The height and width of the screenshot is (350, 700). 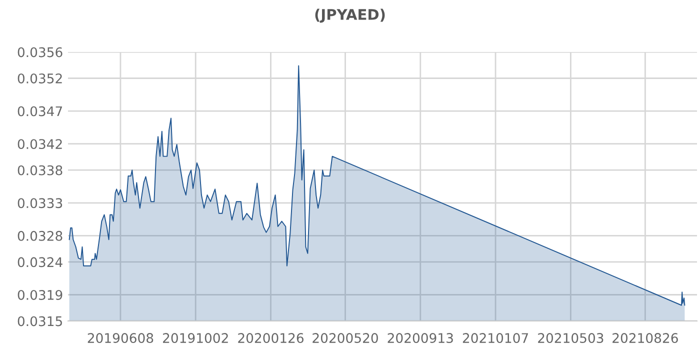 What do you see at coordinates (40, 170) in the screenshot?
I see `y-tick-label: 0.0338` at bounding box center [40, 170].